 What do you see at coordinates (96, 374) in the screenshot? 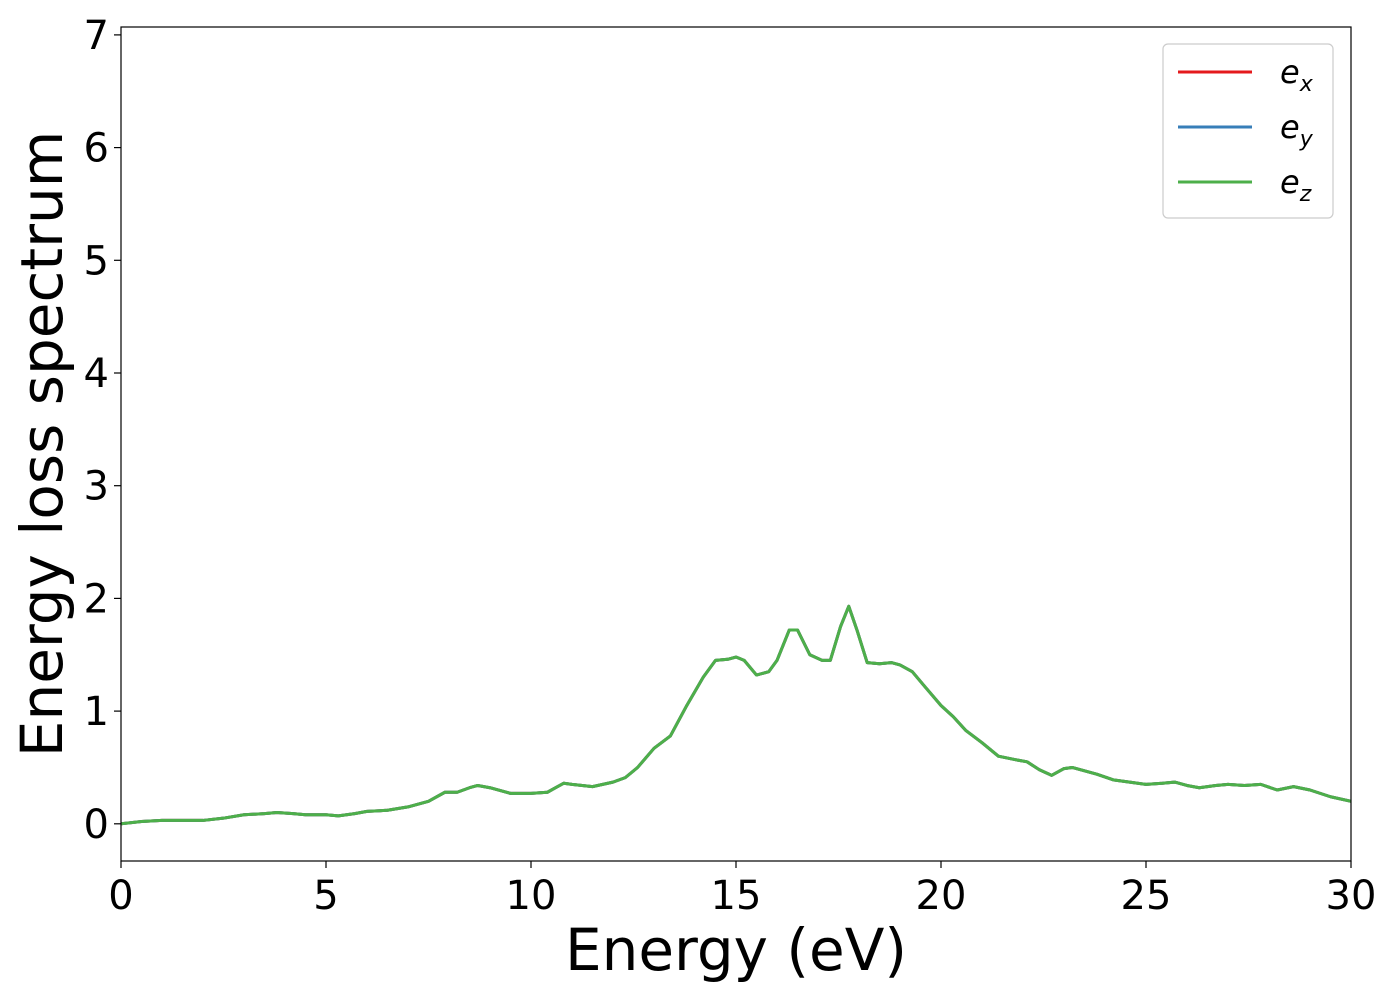
I see `y-tick-label: 4` at bounding box center [96, 374].